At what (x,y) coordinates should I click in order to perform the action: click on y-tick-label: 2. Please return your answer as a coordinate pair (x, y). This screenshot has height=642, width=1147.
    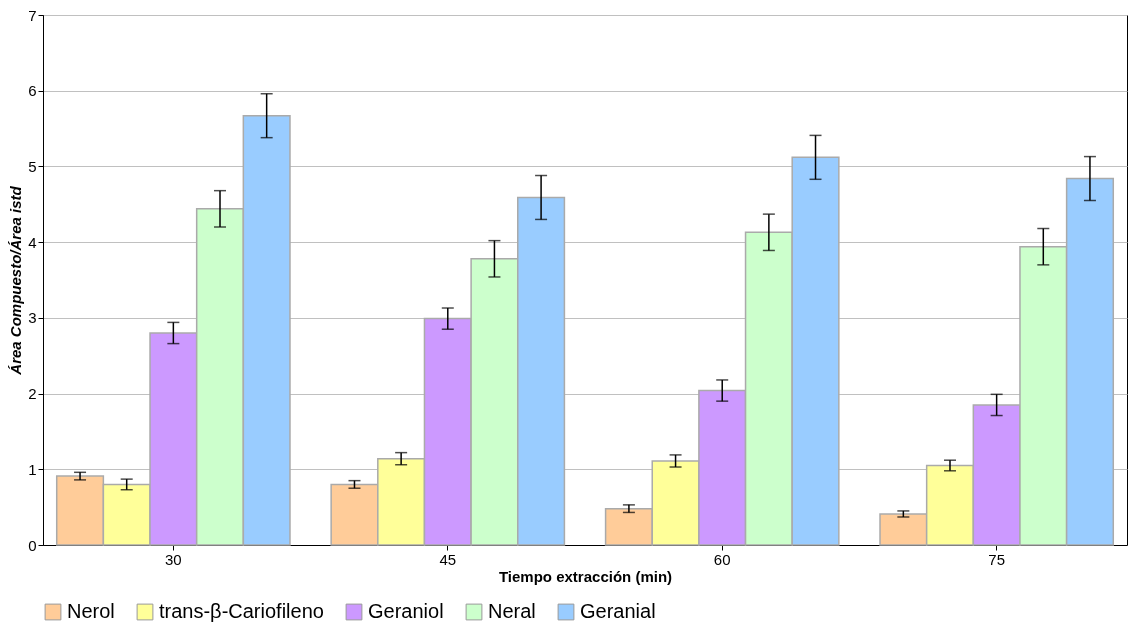
    Looking at the image, I should click on (32, 394).